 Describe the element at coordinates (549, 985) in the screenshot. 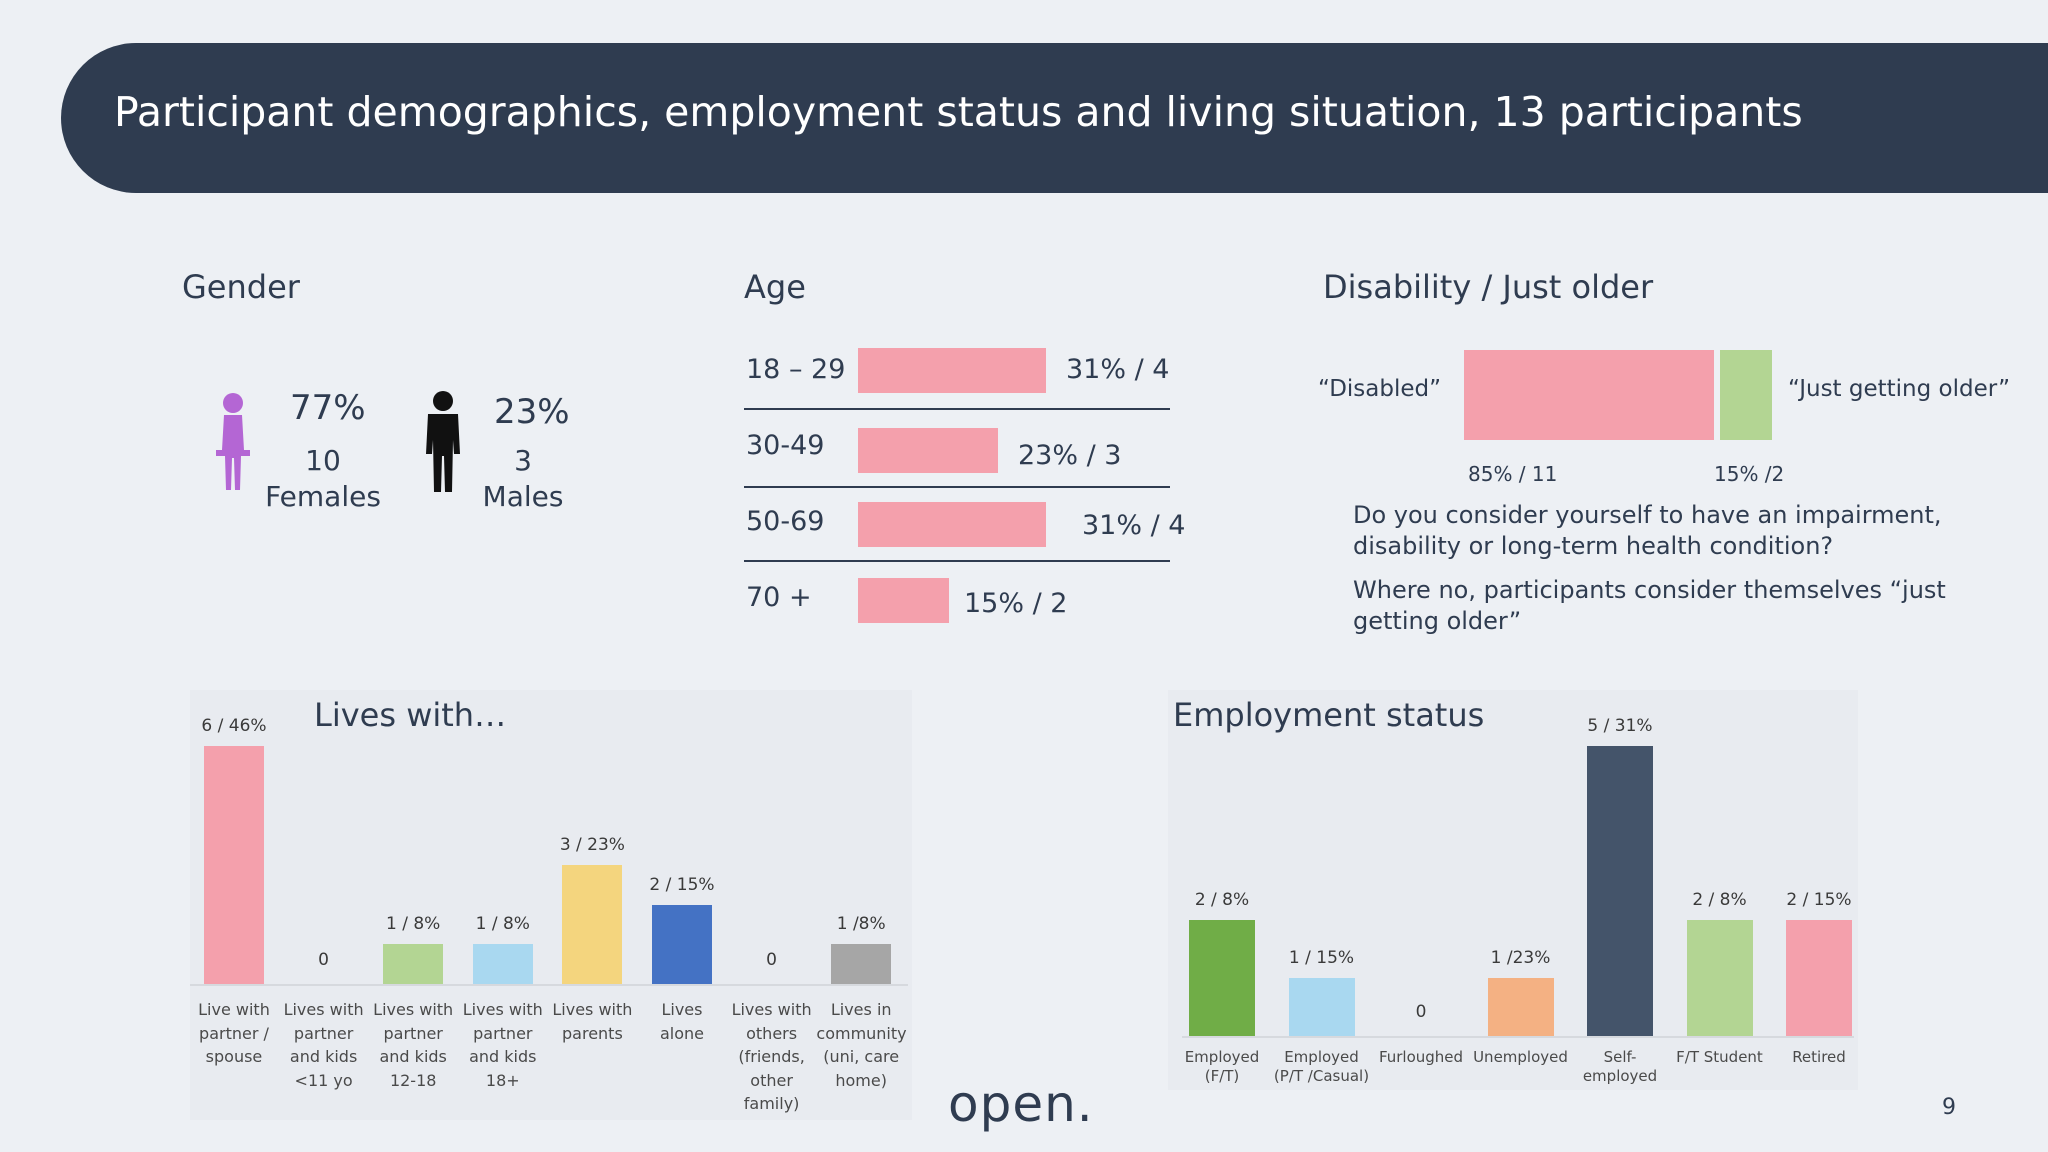

I see `lives-with-axis` at that location.